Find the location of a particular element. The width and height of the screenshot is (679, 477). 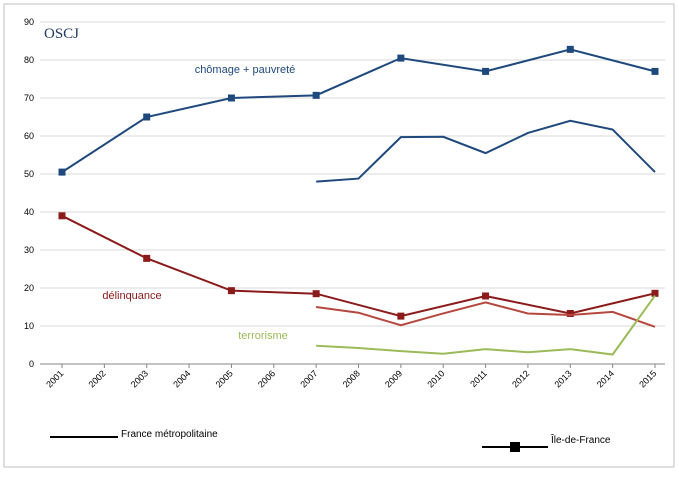

annotation: terrorisme is located at coordinates (263, 336).